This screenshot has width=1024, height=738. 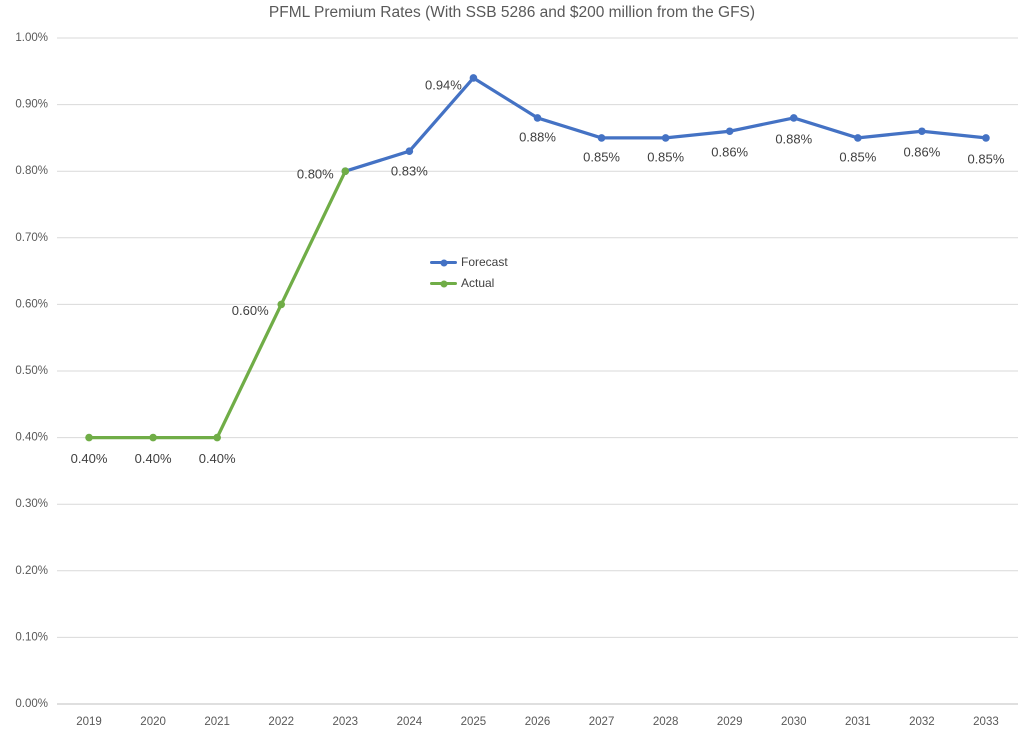 What do you see at coordinates (410, 722) in the screenshot?
I see `x-tick-label: 2024` at bounding box center [410, 722].